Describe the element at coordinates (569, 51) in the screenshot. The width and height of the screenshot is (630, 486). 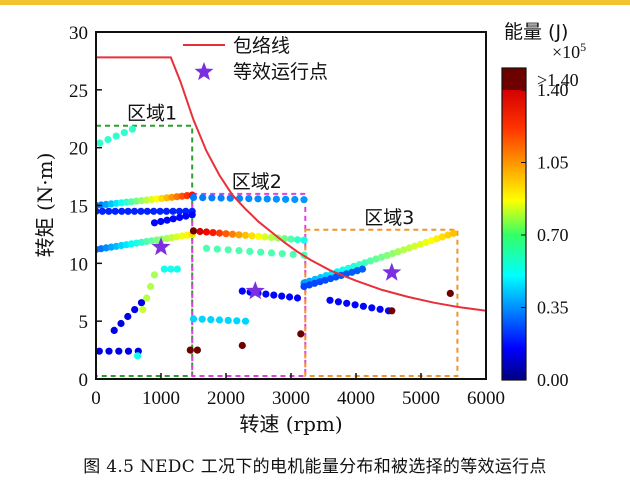
I see `colorbar-multiplier: ×10⁵` at that location.